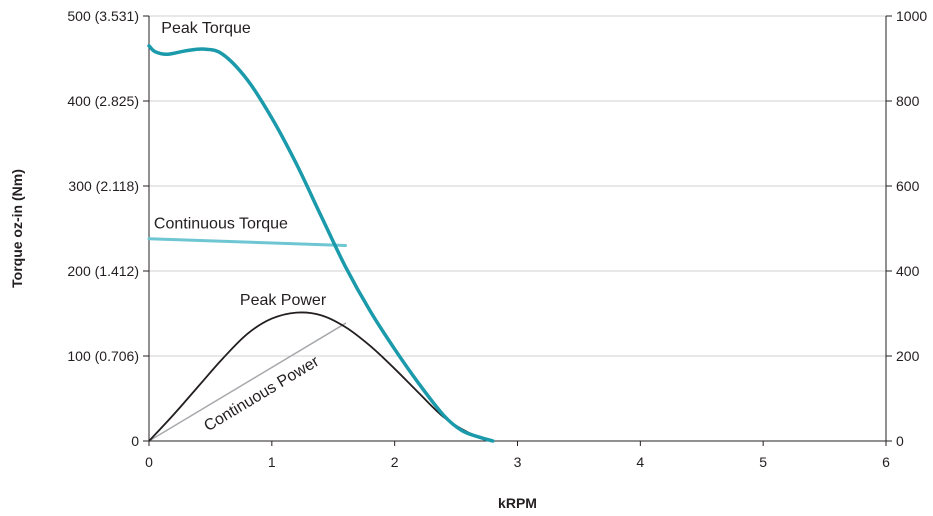 The image size is (933, 516). I want to click on y2-tick-label: 800, so click(908, 101).